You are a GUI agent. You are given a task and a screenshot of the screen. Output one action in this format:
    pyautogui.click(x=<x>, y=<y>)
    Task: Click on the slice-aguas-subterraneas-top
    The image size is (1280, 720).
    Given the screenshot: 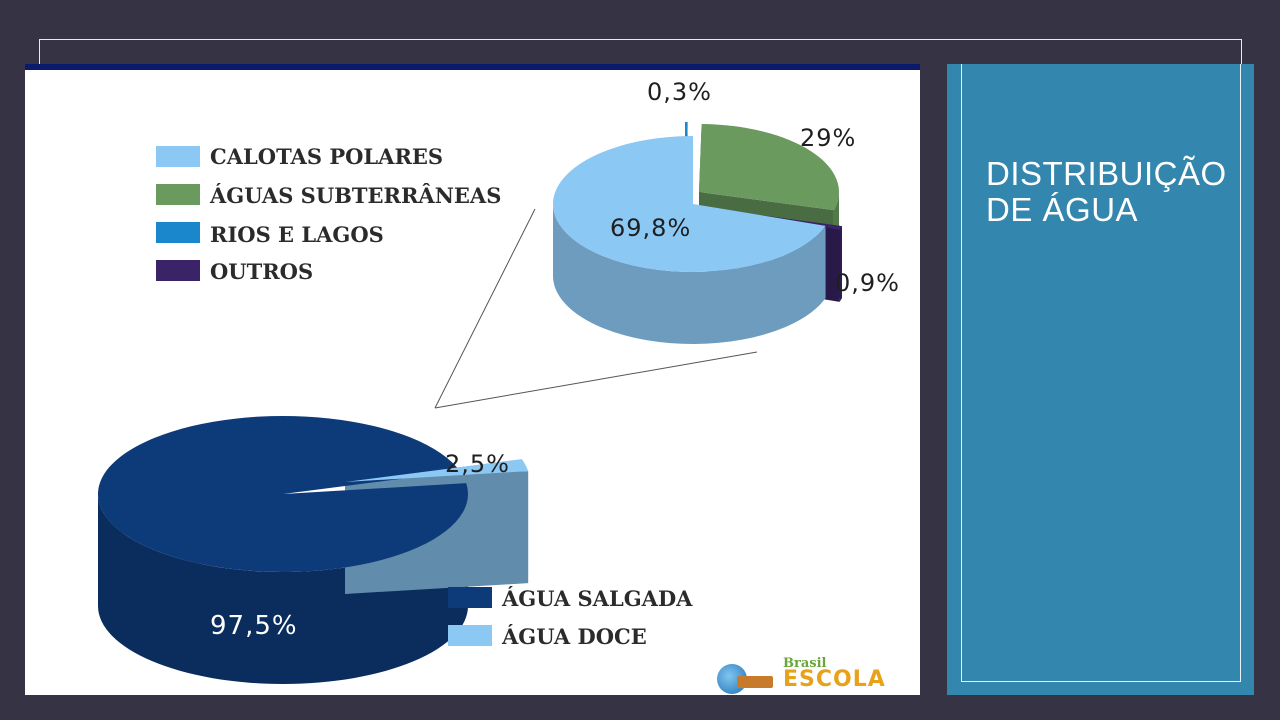 What is the action you would take?
    pyautogui.click(x=769, y=167)
    